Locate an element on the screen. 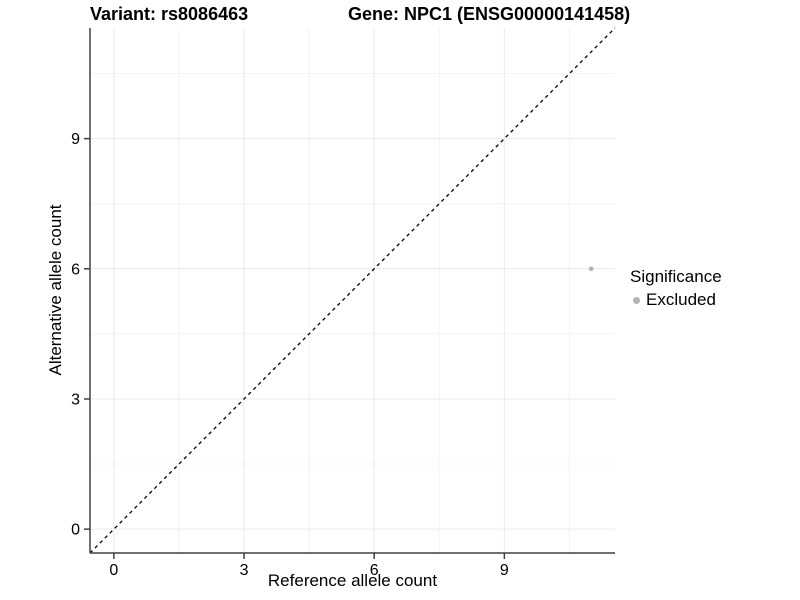  data-point is located at coordinates (591, 269).